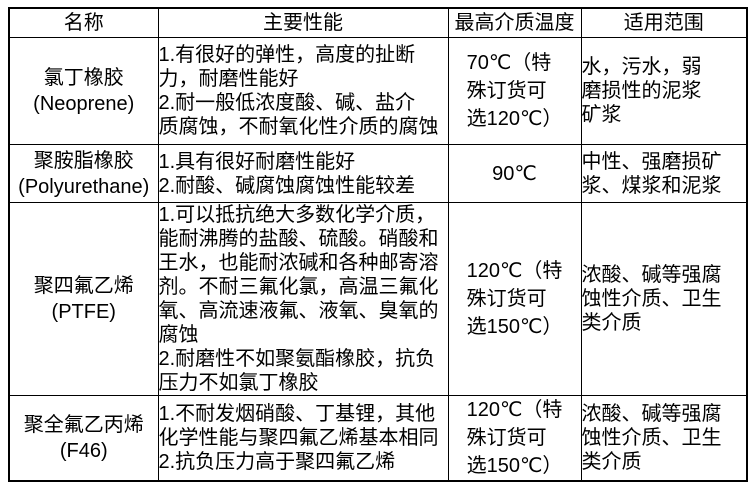  I want to click on material-name-cell: 聚全氟乙丙烯 (F46), so click(83, 438).